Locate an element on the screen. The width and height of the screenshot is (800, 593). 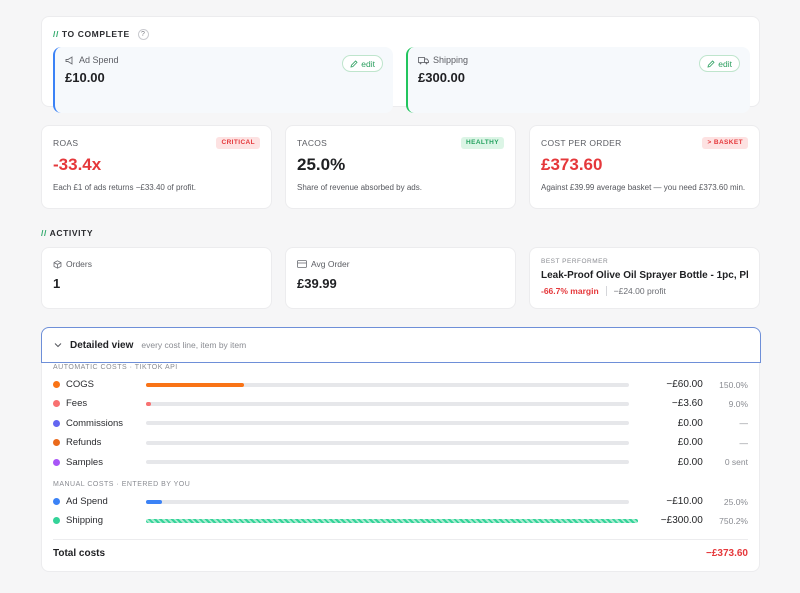
cost-amount: −£60.00 is located at coordinates (684, 384).